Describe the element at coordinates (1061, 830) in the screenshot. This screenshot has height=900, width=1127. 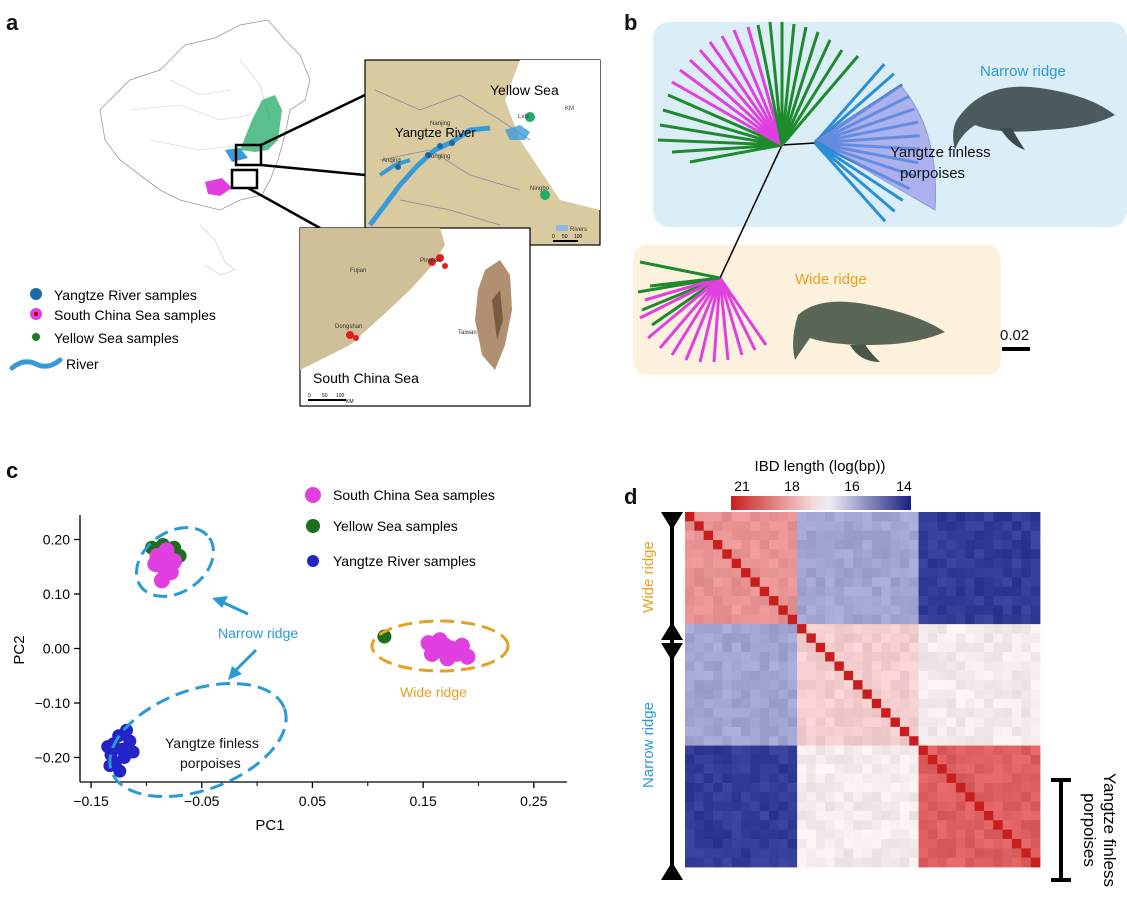
I see `heatmap-right-bracket` at that location.